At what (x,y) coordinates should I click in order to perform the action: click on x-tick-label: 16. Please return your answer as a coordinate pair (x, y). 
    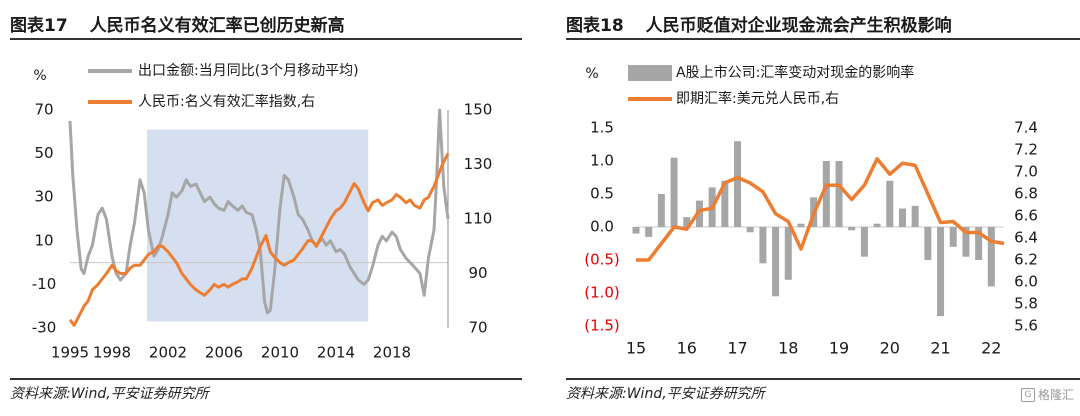
    Looking at the image, I should click on (687, 348).